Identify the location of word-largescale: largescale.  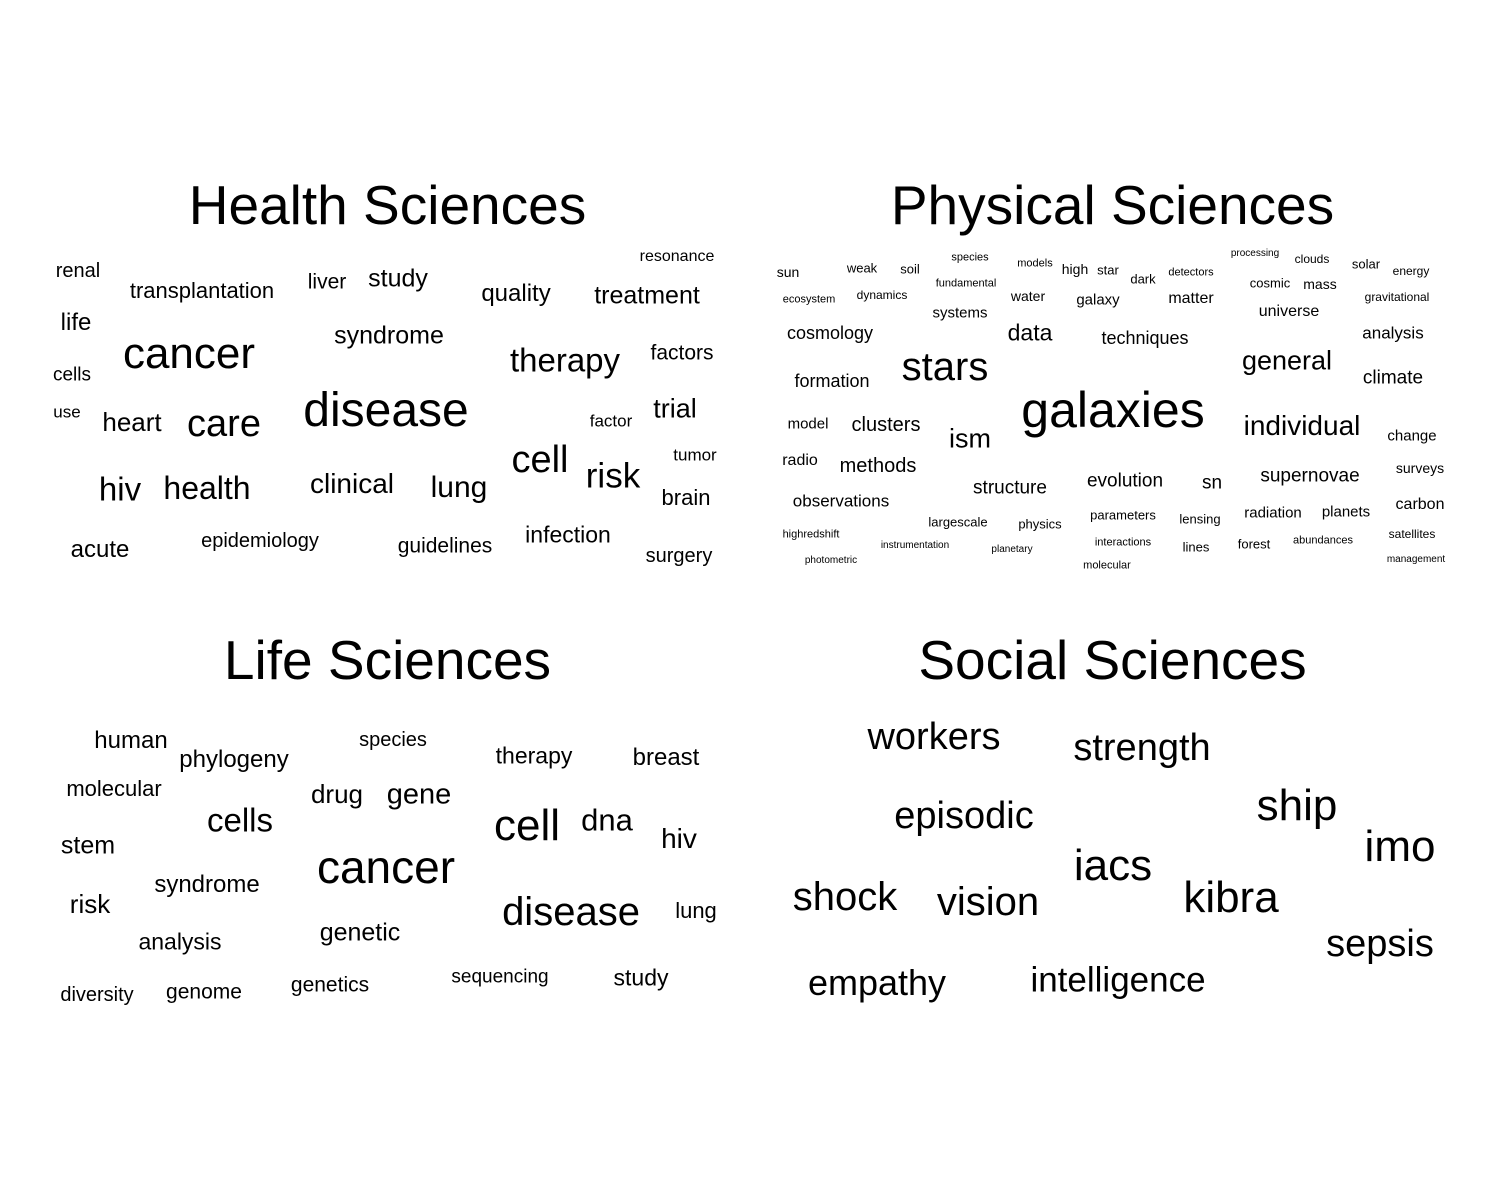
(958, 522).